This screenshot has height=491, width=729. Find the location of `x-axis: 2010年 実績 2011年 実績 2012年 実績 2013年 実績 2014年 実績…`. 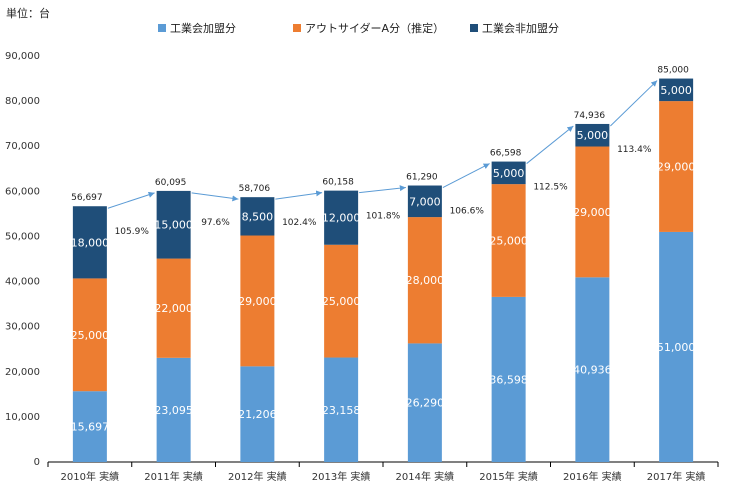

x-axis: 2010年 実績 2011年 実績 2012年 実績 2013年 実績 2014年 実績… is located at coordinates (383, 472).